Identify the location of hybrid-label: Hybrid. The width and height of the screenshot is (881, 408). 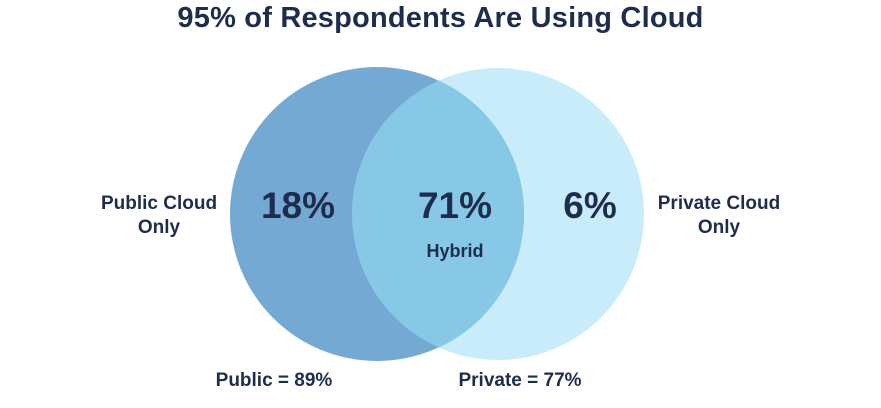
(455, 251).